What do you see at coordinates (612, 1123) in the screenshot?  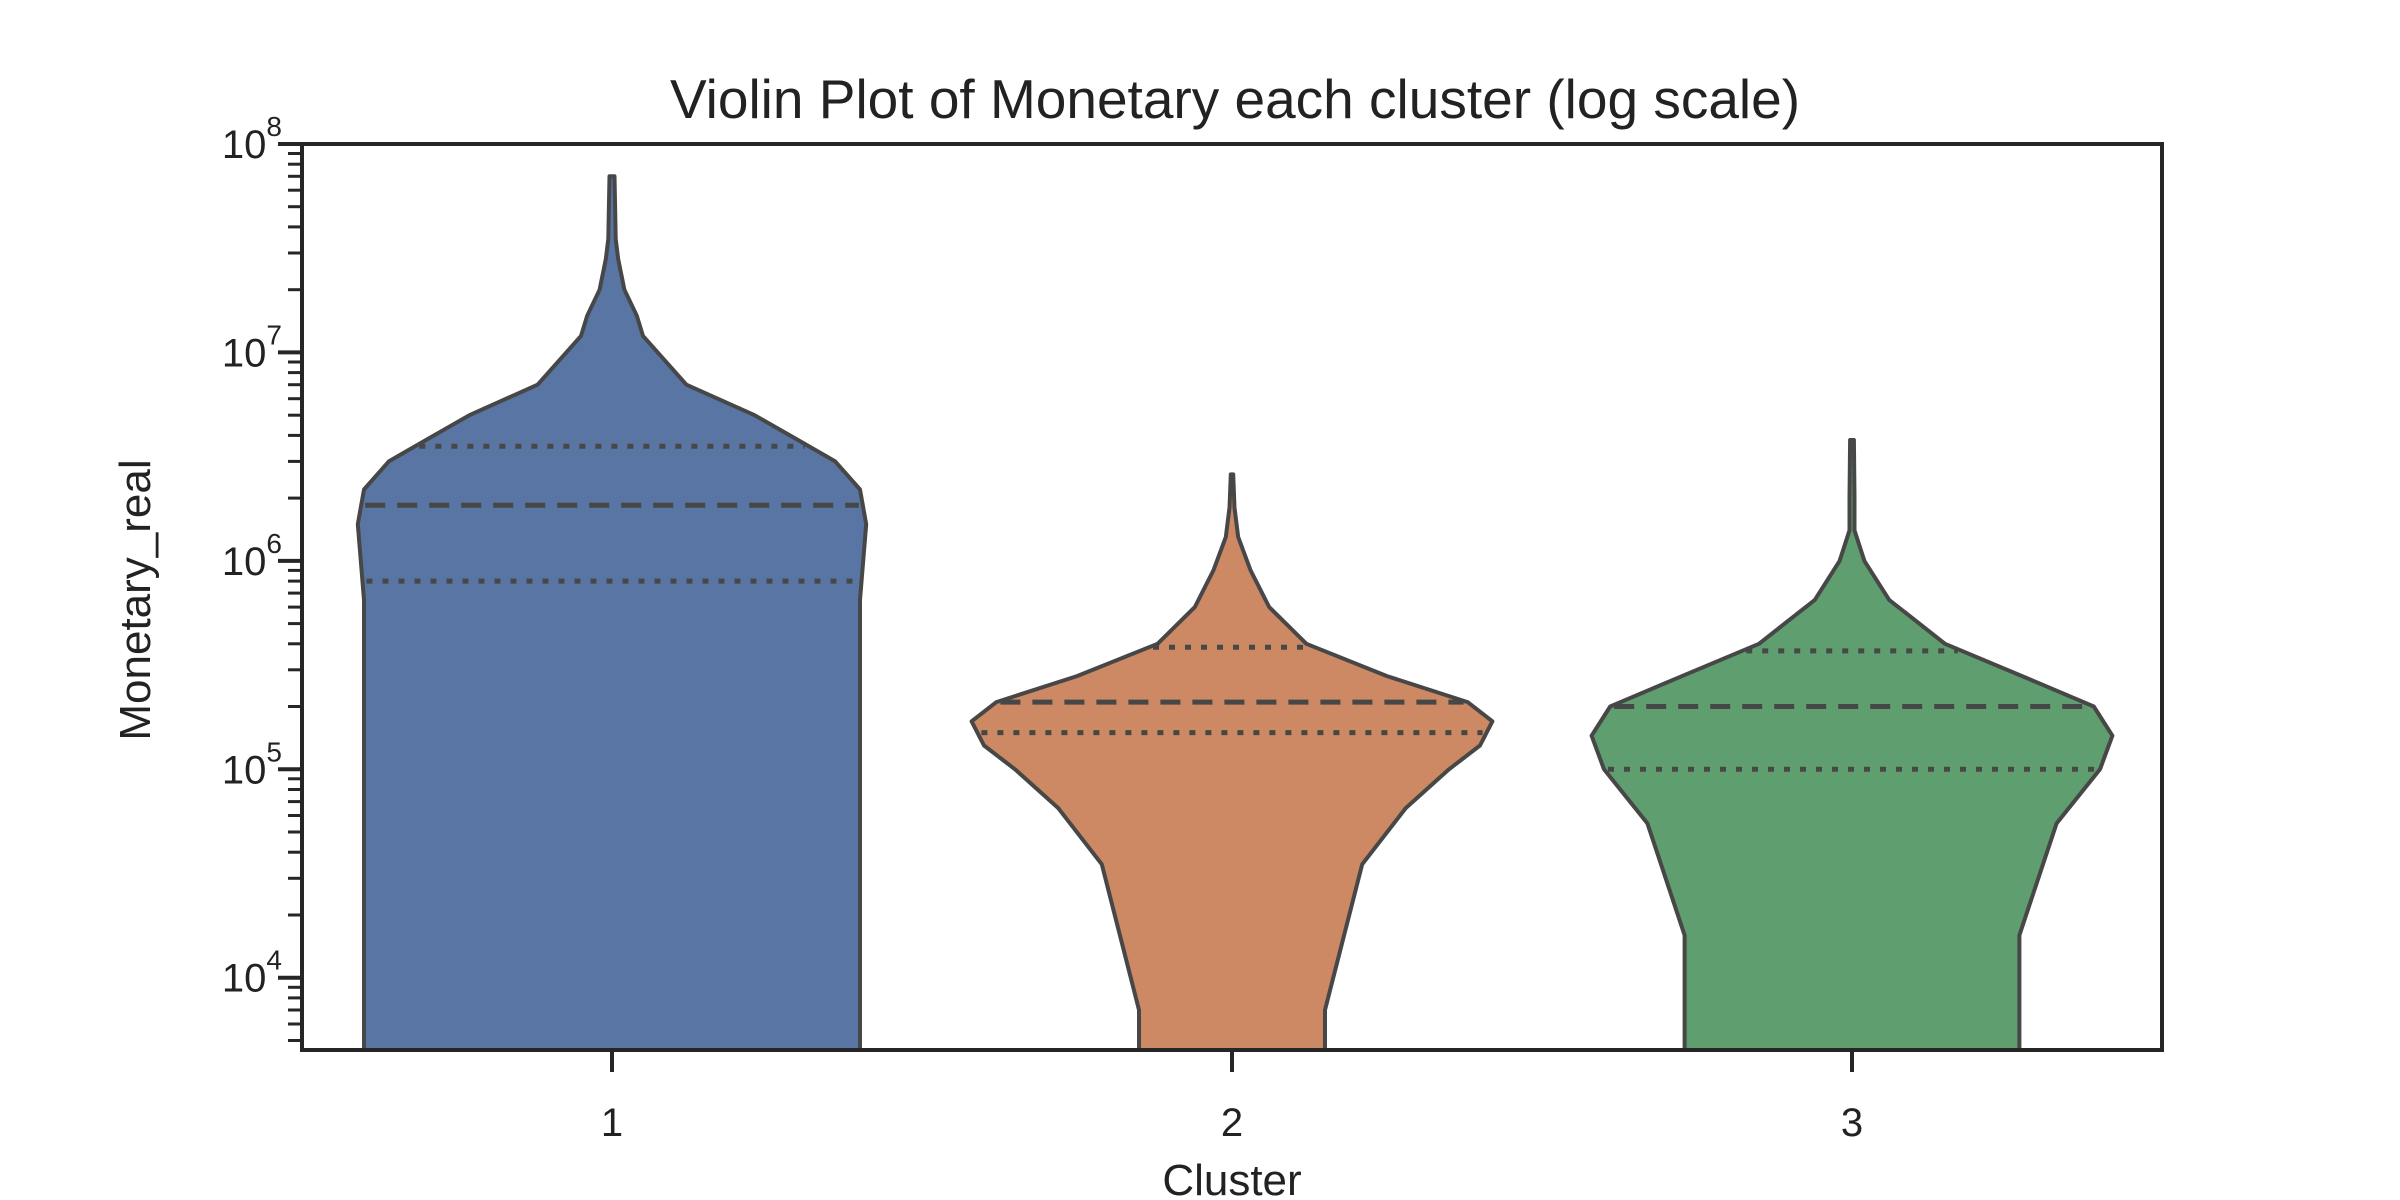 I see `x-tick-label-1: 1` at bounding box center [612, 1123].